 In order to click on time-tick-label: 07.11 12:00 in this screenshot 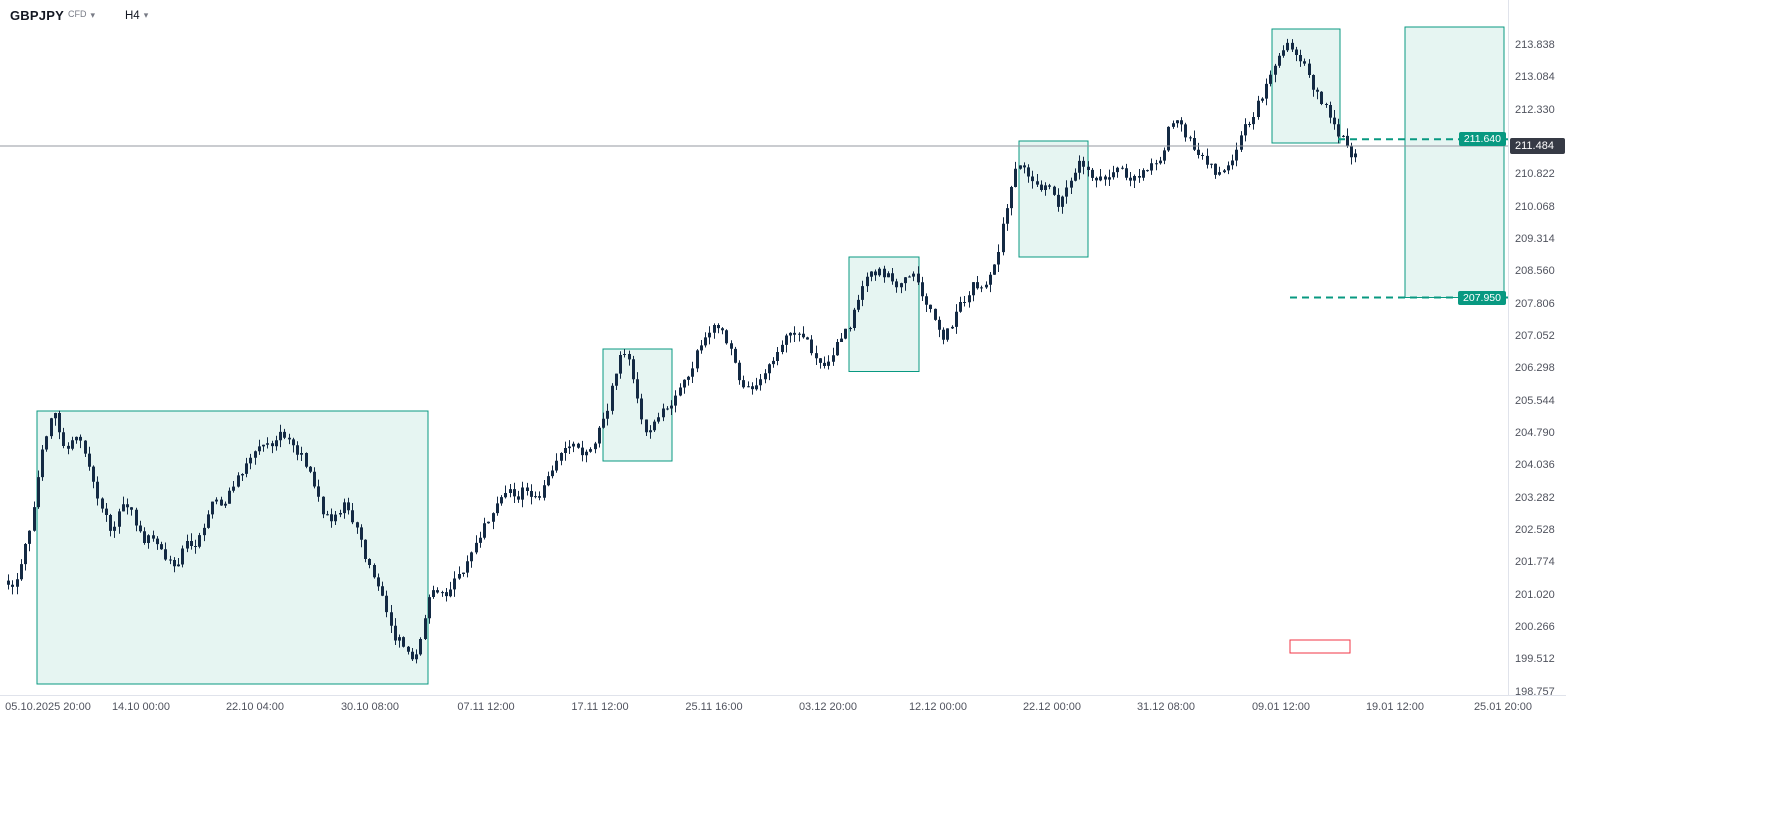, I will do `click(486, 707)`.